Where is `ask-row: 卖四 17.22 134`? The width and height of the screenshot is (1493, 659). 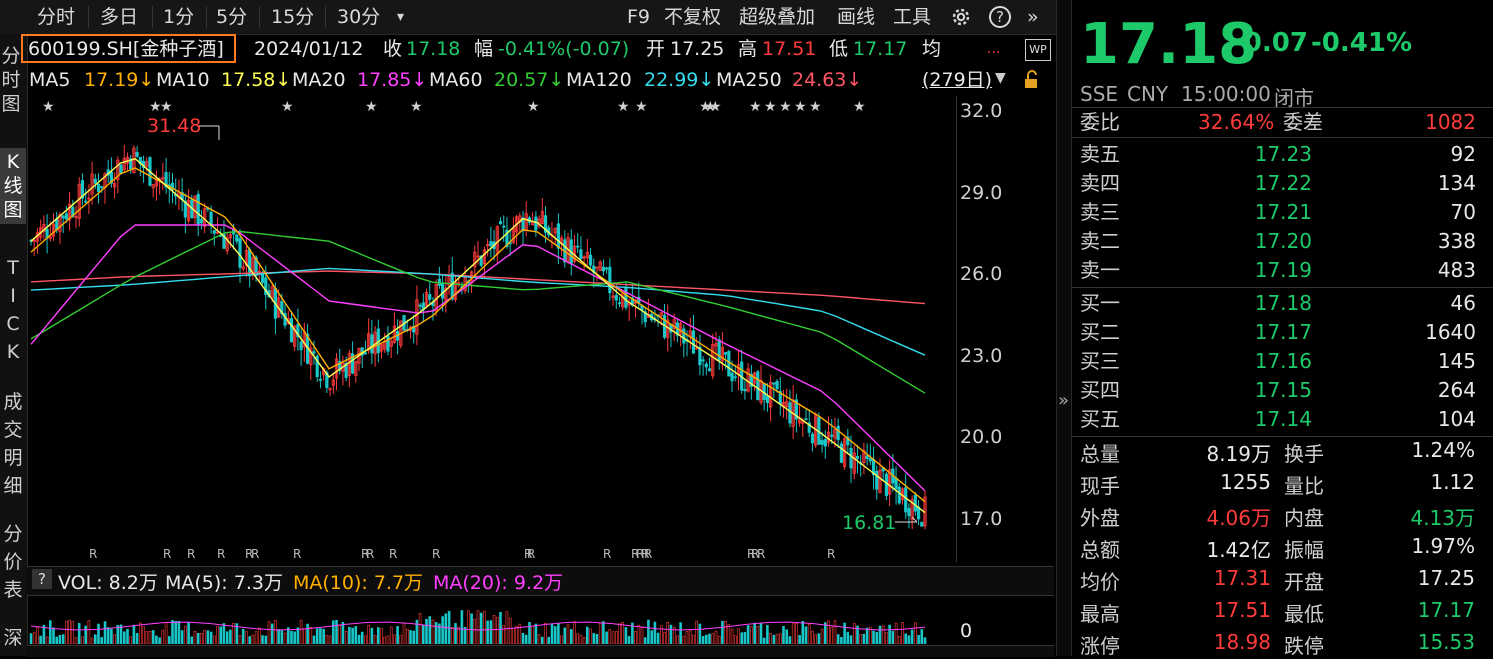
ask-row: 卖四 17.22 134 is located at coordinates (1278, 183).